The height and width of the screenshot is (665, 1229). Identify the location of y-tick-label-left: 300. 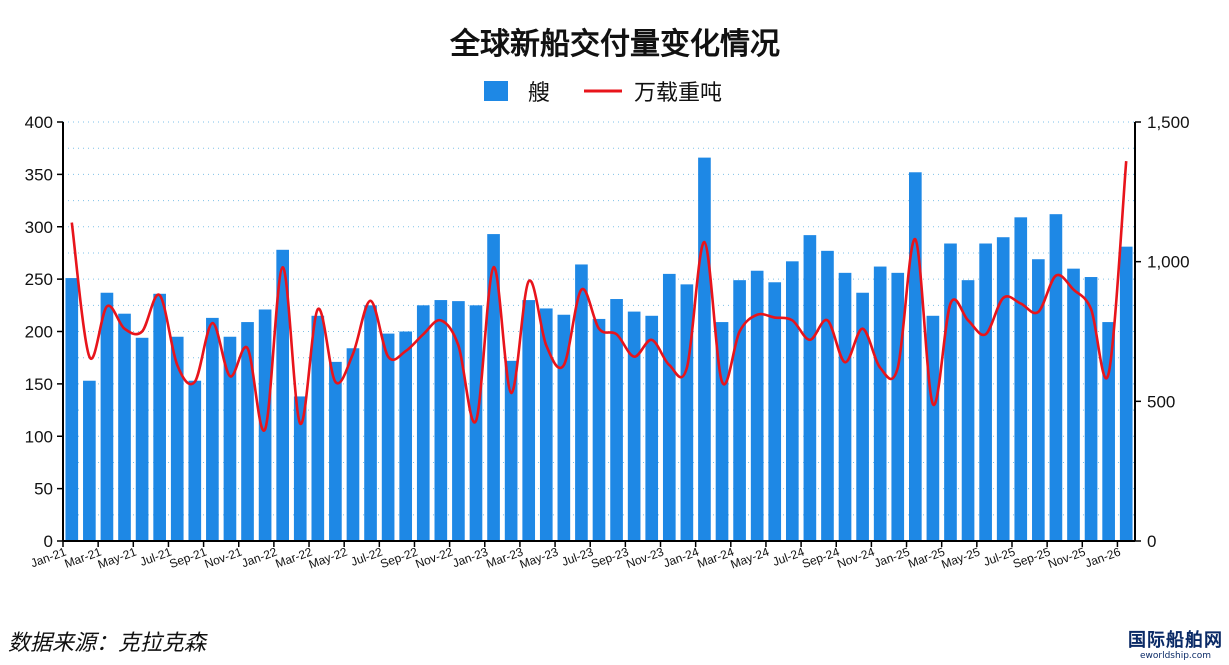
(39, 227).